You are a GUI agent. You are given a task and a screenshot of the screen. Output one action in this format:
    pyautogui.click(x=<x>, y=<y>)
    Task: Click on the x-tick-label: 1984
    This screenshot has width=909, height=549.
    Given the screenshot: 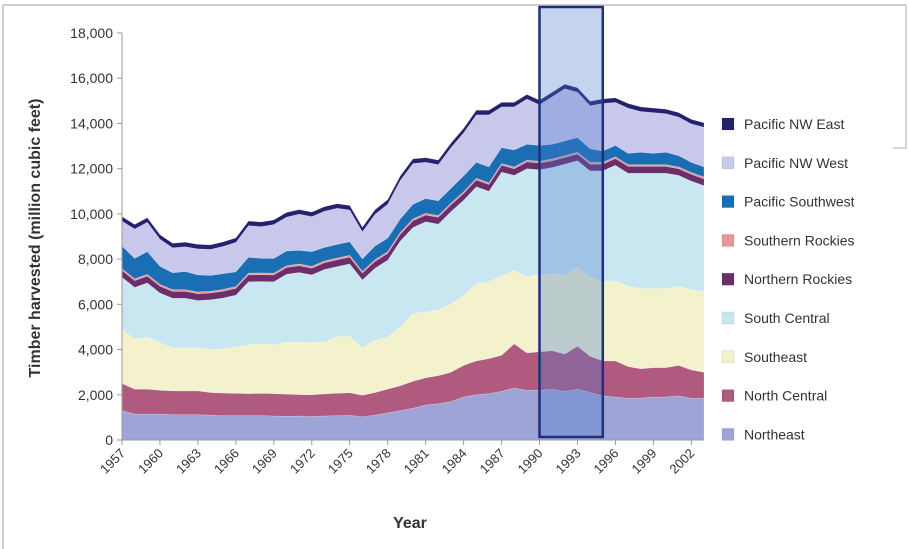 What is the action you would take?
    pyautogui.click(x=454, y=461)
    